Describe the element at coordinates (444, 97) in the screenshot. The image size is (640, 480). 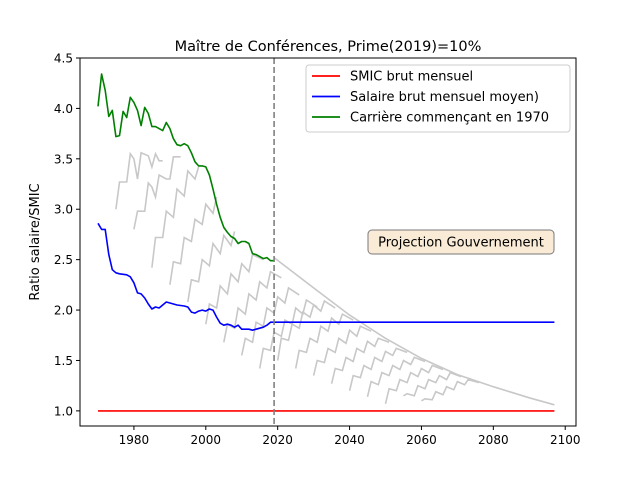
I see `legend-label-1: Salaire brut mensuel moyen)` at that location.